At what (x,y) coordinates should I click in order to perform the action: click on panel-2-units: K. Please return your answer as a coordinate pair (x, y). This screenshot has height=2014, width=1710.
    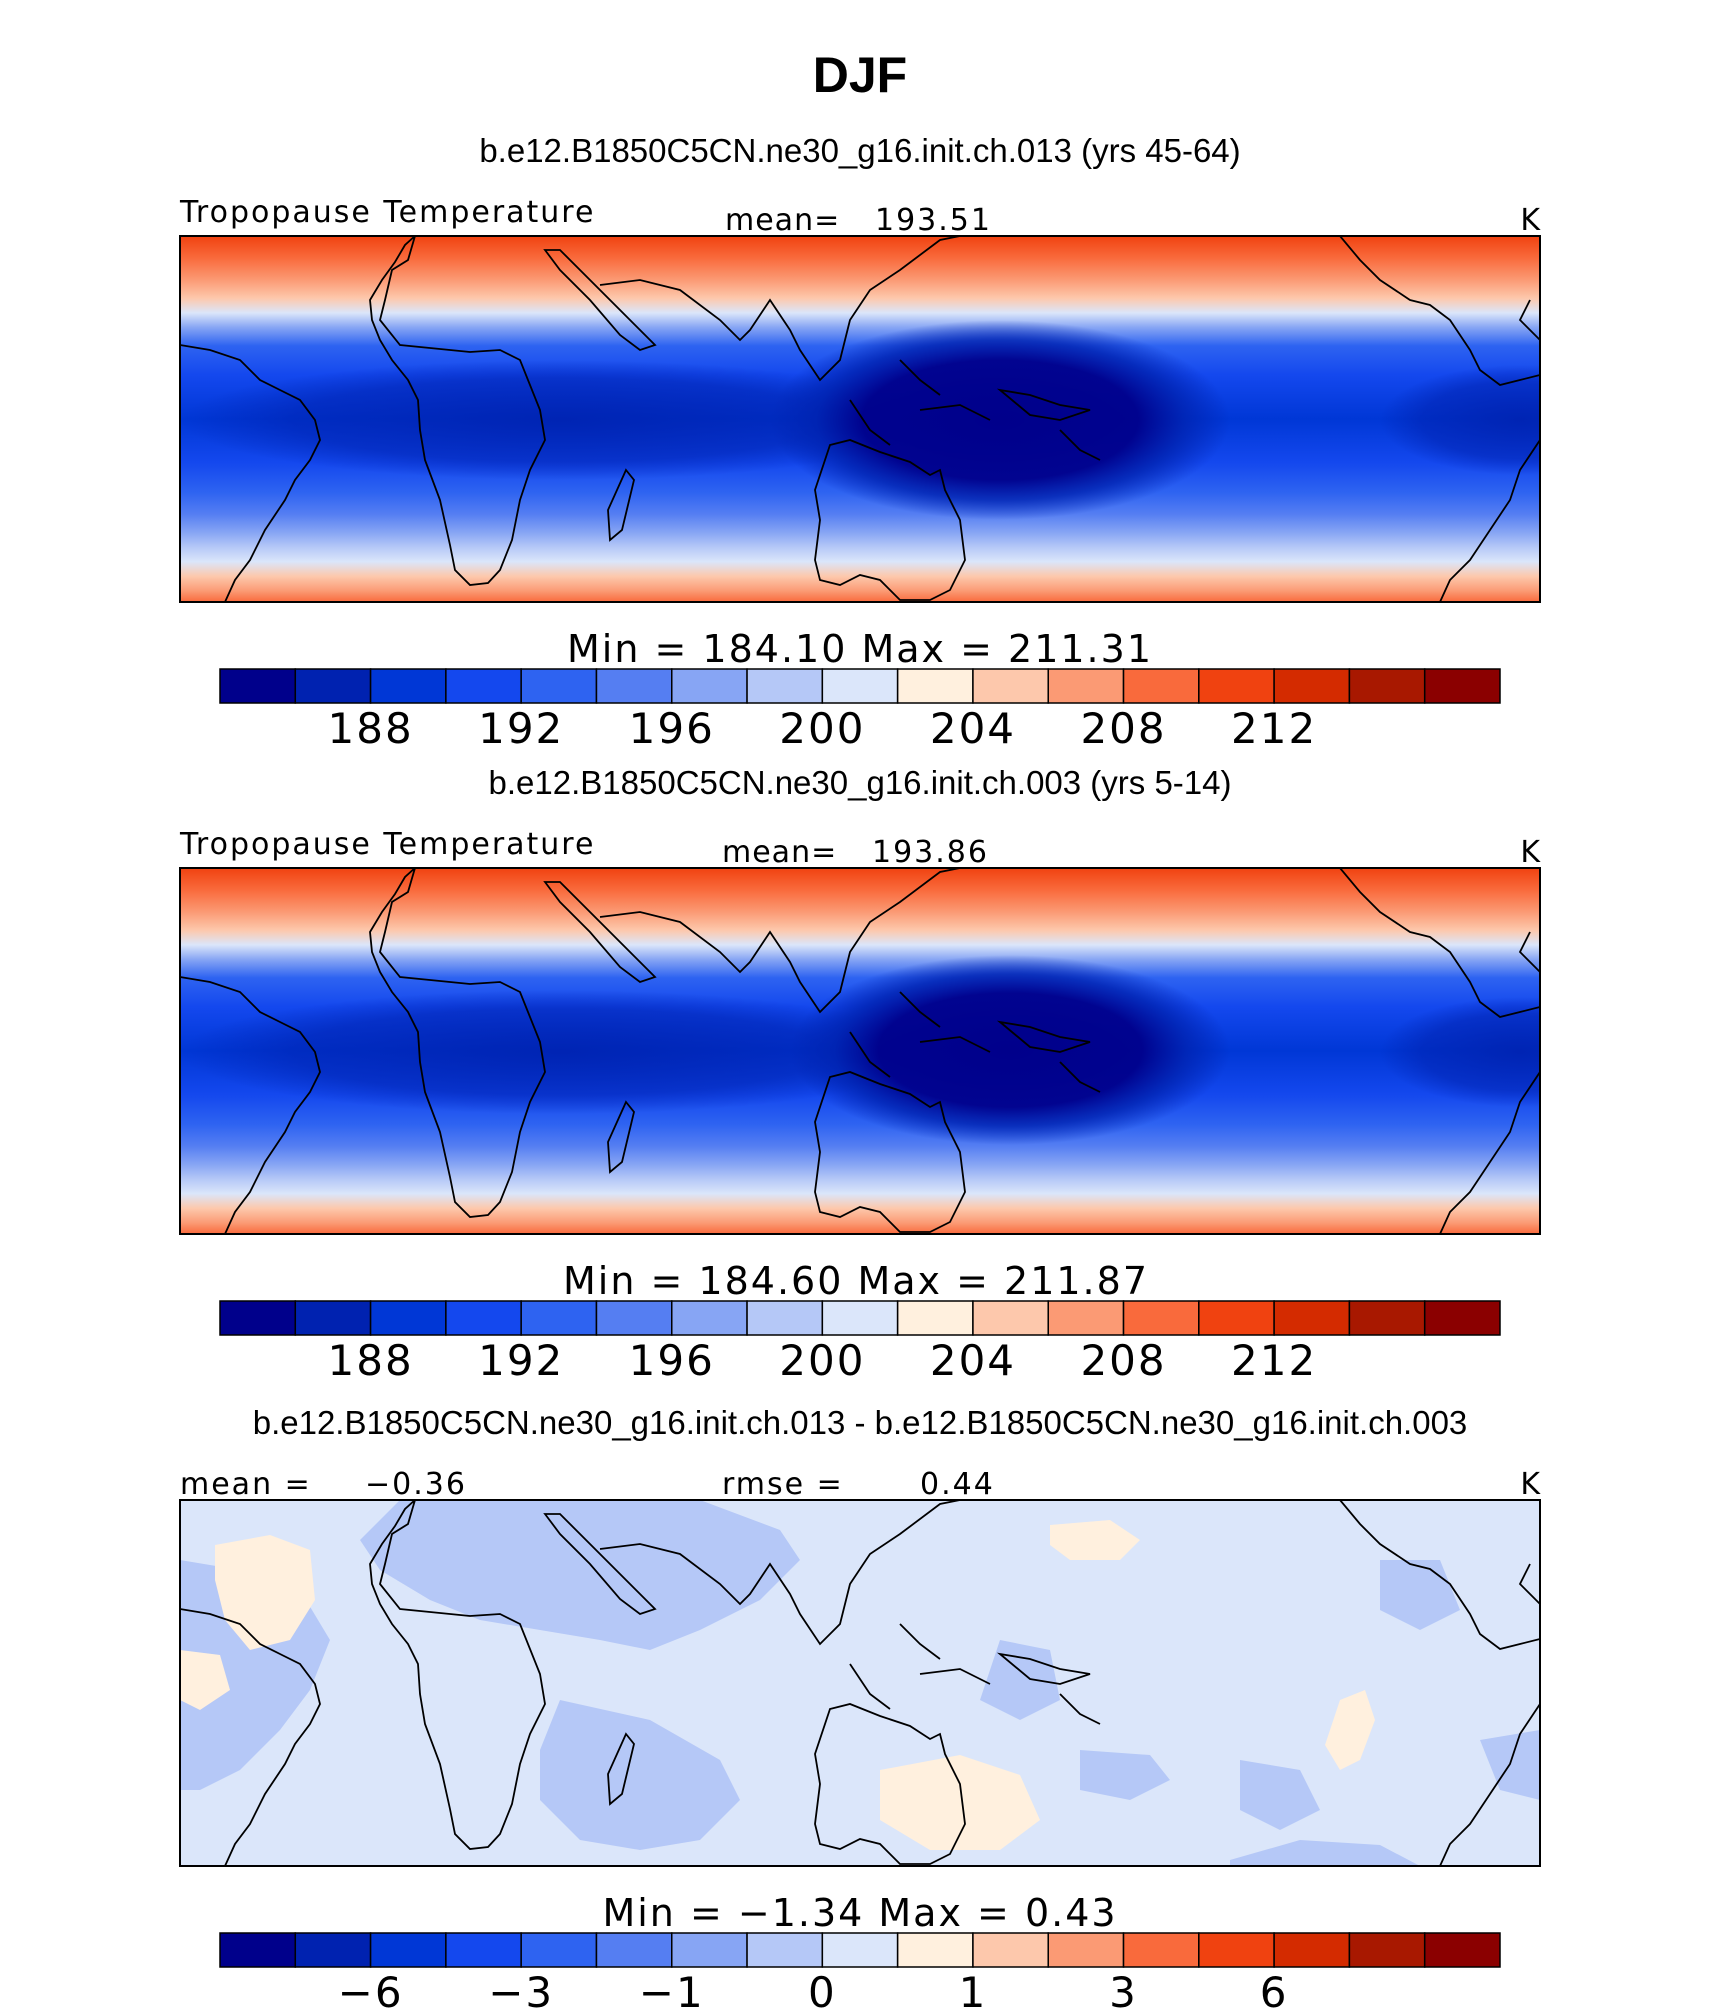
    Looking at the image, I should click on (1530, 852).